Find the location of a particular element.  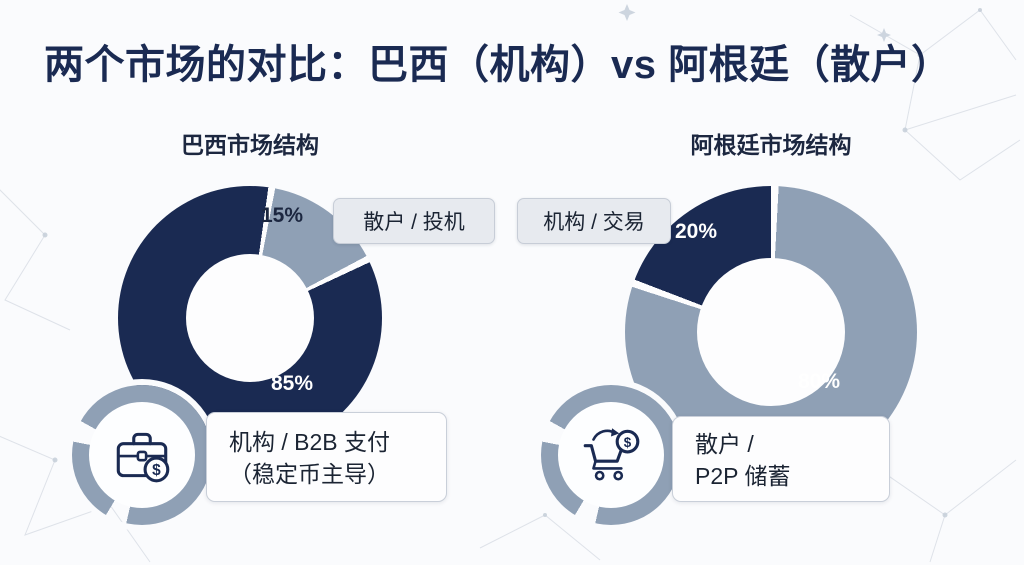

brazil-badge-inner-circle: $ is located at coordinates (142, 455).